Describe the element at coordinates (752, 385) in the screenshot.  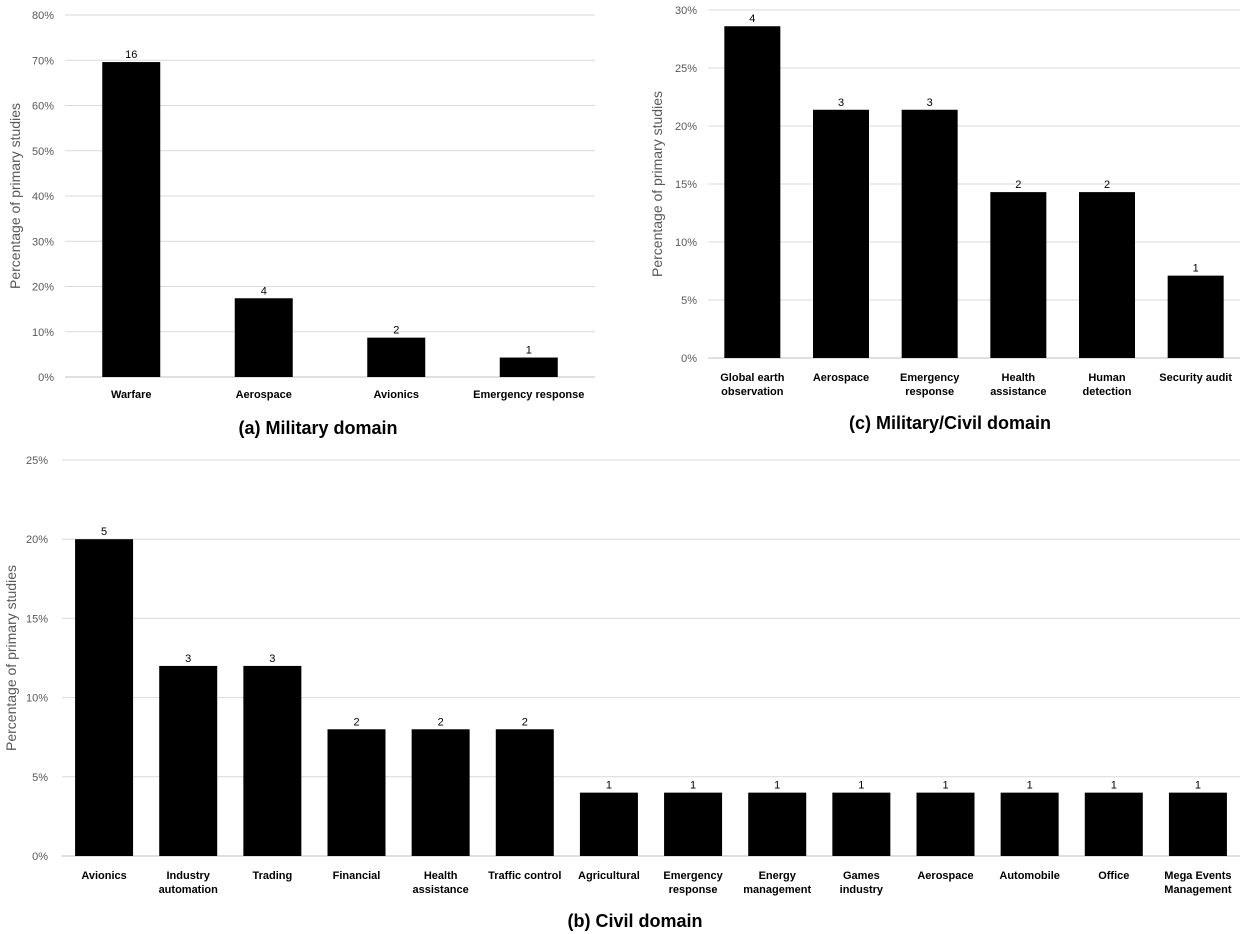
I see `chart-c-category-label: Global earth observation` at that location.